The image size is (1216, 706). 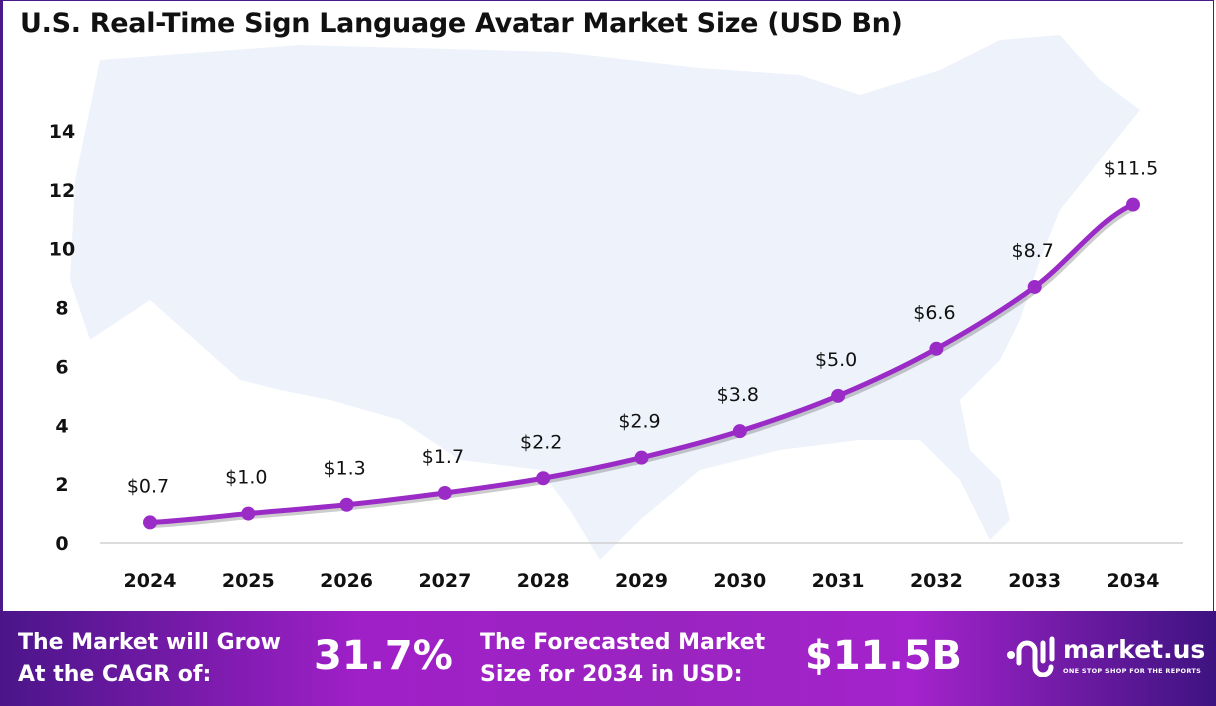 What do you see at coordinates (61, 426) in the screenshot?
I see `y-tick-label: 4` at bounding box center [61, 426].